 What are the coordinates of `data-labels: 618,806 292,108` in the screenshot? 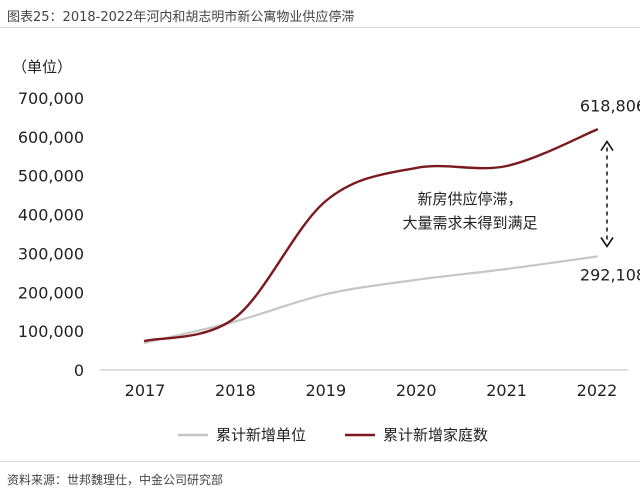 It's located at (610, 191).